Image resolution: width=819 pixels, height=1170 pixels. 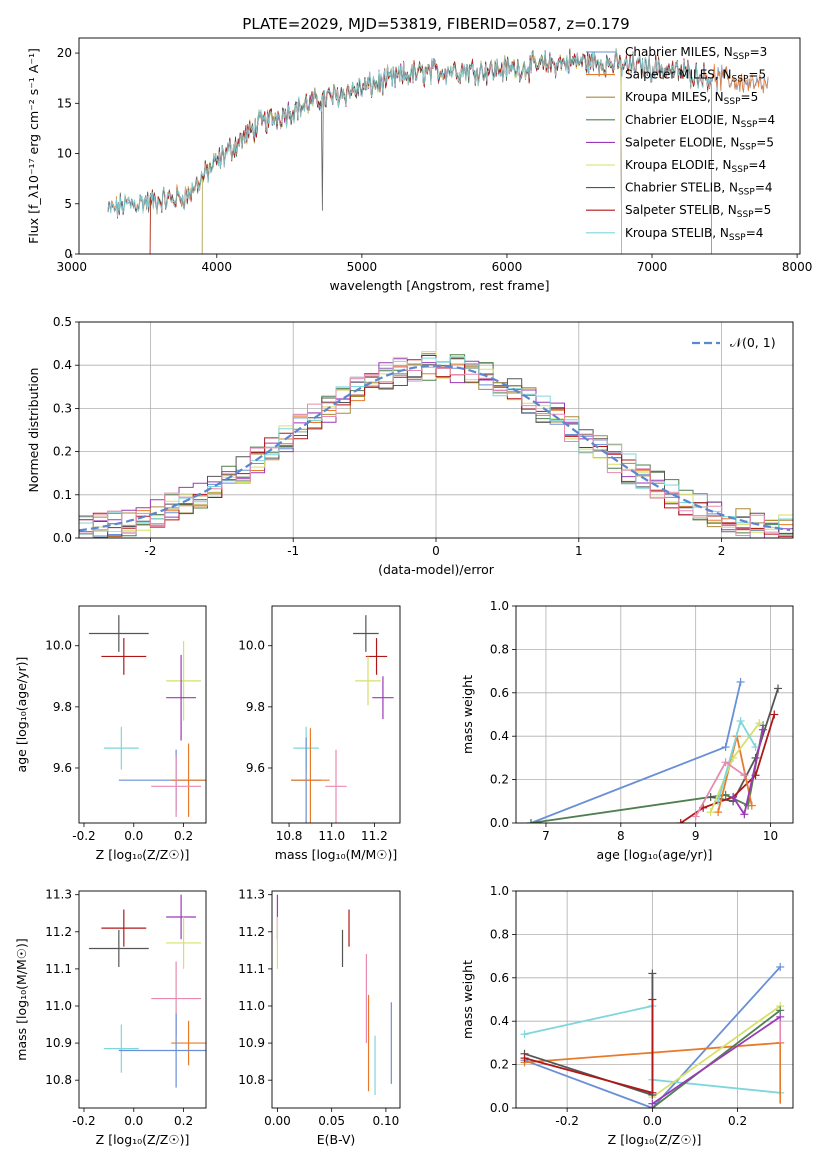 I want to click on x-tick-label: 11.2, so click(x=374, y=836).